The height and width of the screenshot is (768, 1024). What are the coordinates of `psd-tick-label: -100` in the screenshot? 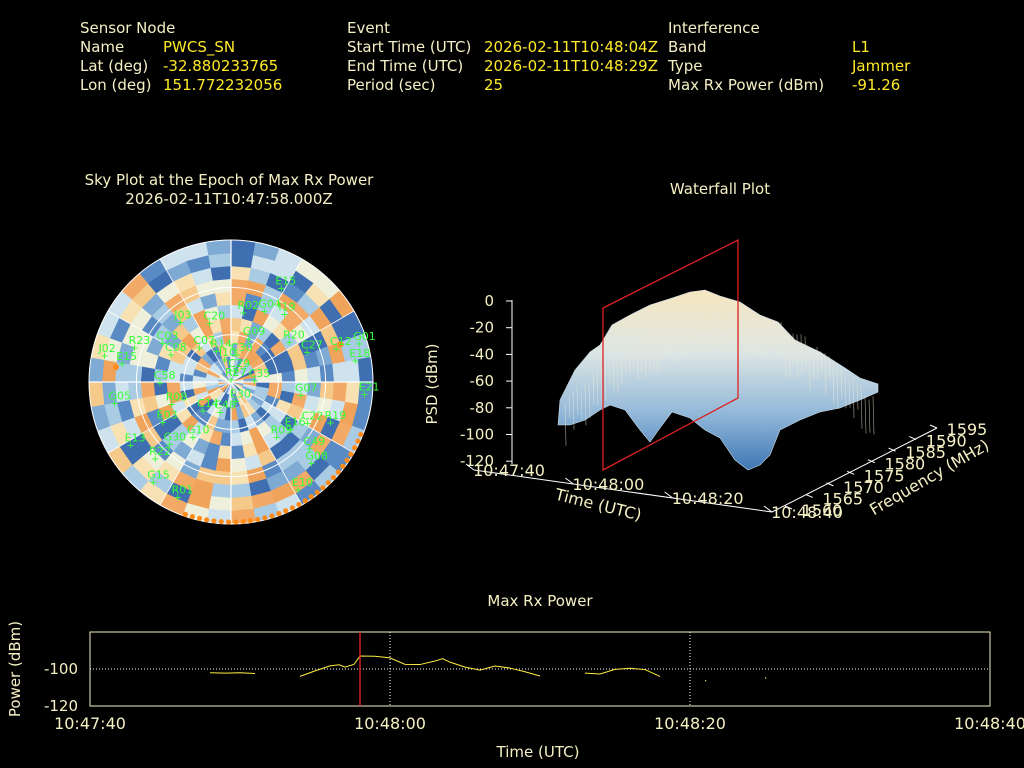 It's located at (477, 435).